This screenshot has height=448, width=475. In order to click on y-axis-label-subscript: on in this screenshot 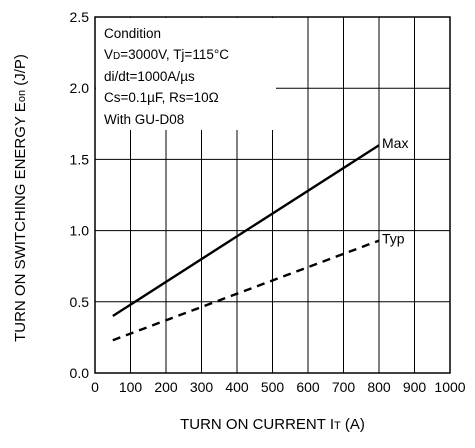, I will do `click(22, 96)`.